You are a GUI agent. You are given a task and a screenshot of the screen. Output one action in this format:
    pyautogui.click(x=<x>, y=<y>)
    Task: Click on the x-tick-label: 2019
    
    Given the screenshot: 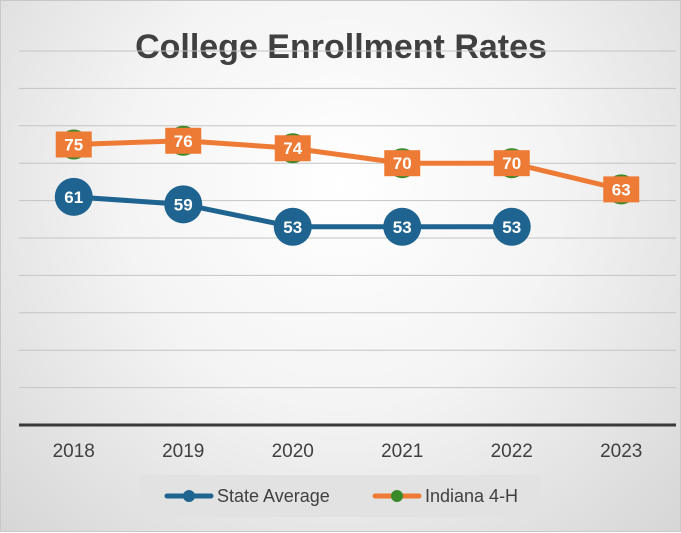 What is the action you would take?
    pyautogui.click(x=183, y=451)
    